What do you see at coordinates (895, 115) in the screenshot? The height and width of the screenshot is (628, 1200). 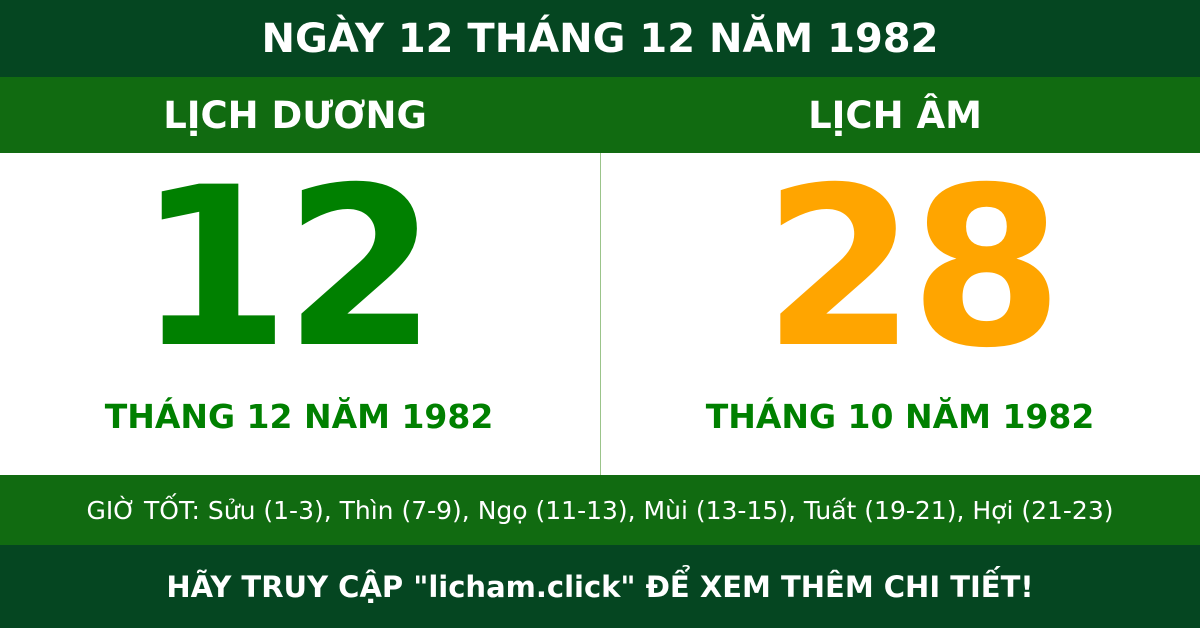 I see `lunar-heading: LỊCH ÂM` at bounding box center [895, 115].